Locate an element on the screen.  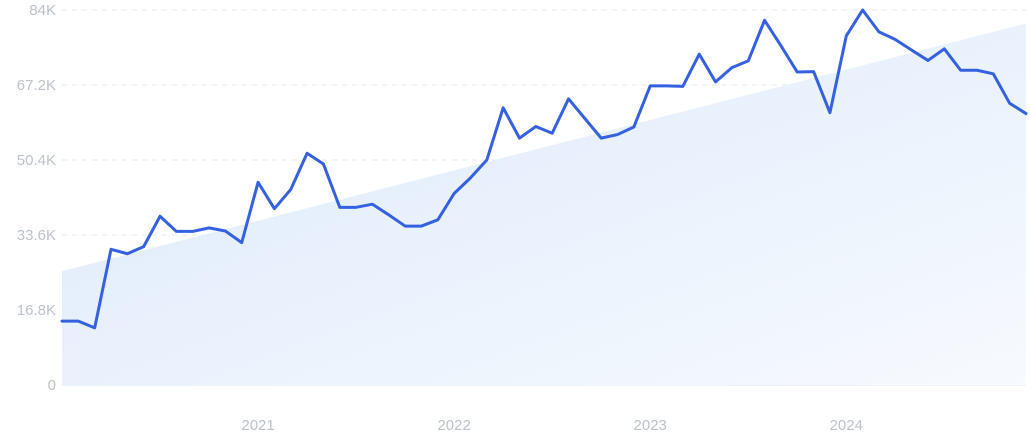
y-tick-label: 16.8K is located at coordinates (36, 310).